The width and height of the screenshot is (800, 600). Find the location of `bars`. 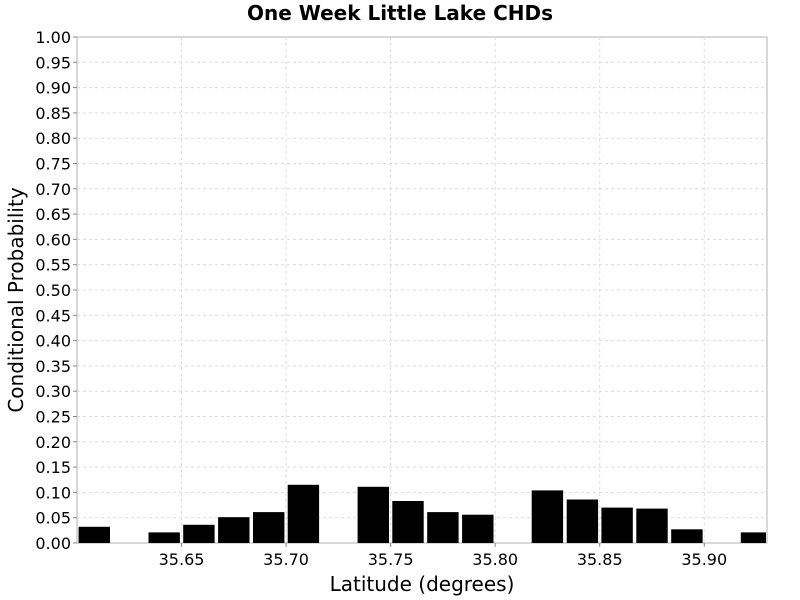

bars is located at coordinates (422, 513).